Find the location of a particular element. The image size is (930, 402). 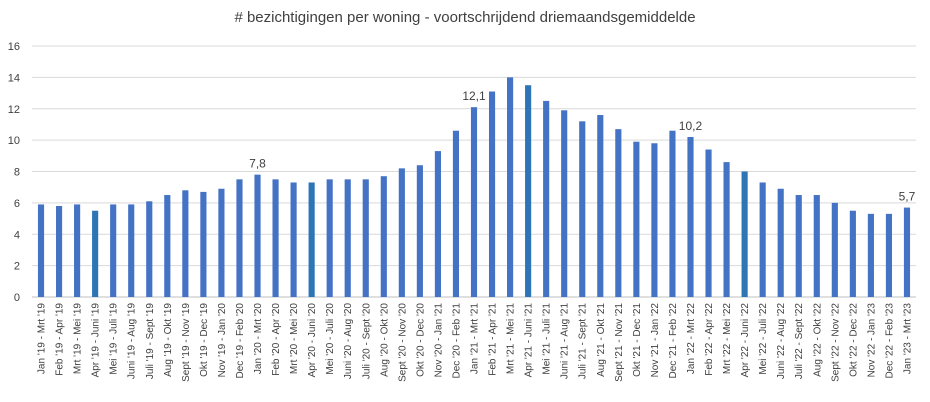

x-tick-label: Juni '22 - Aug '22 is located at coordinates (781, 341).